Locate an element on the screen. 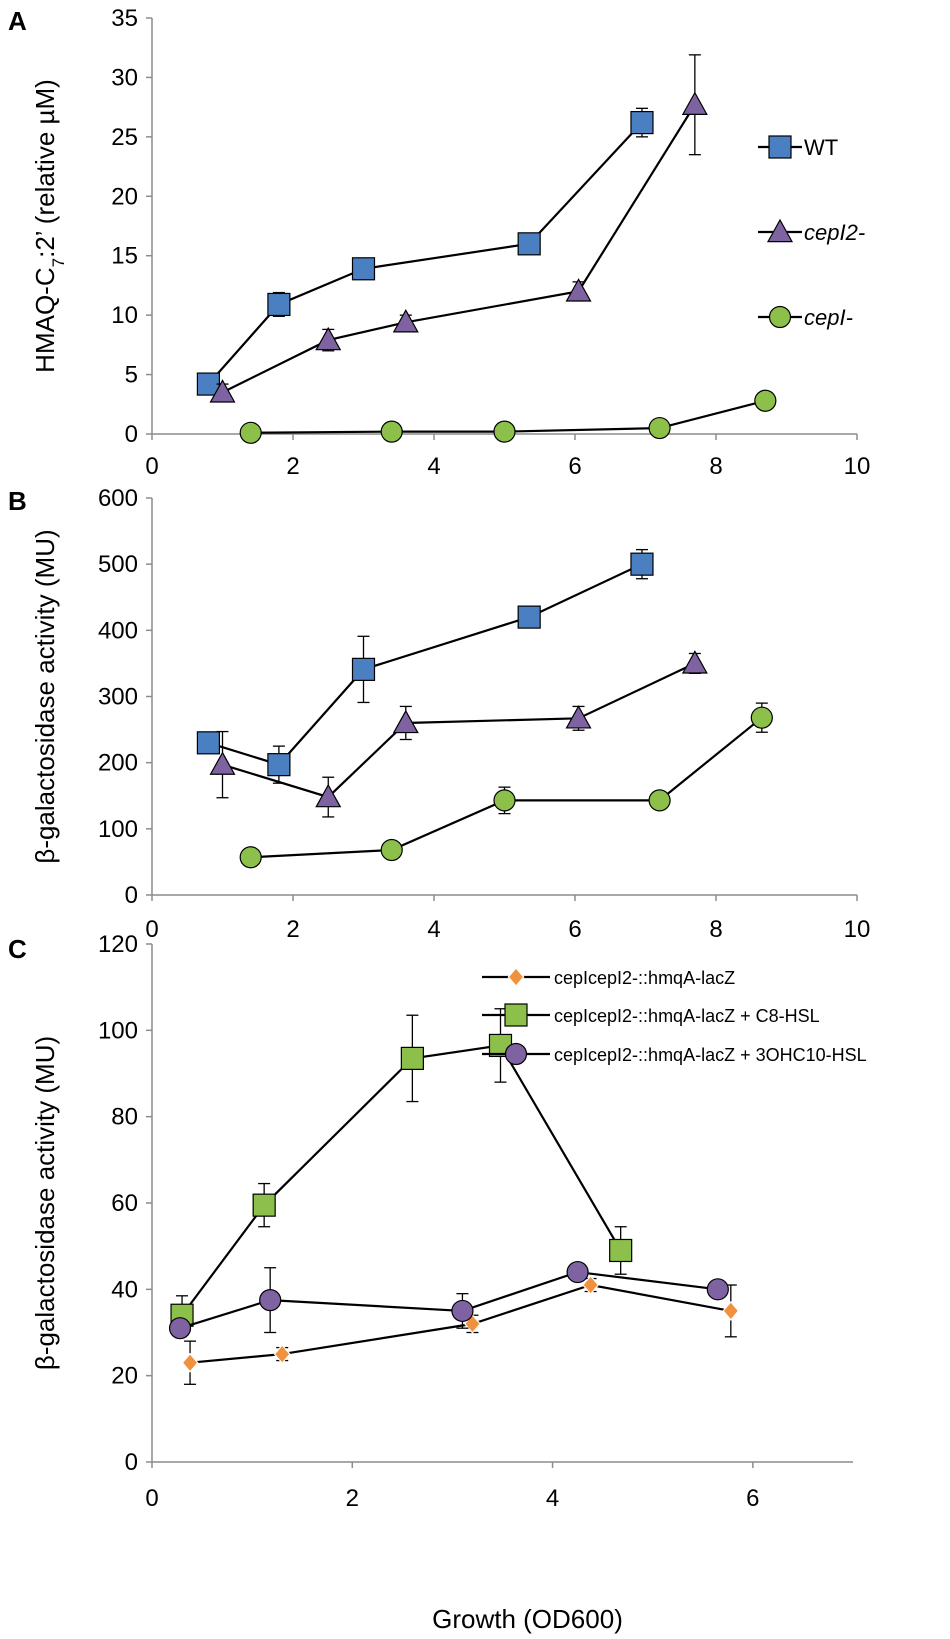 The image size is (950, 1639). y-tick-label: 30 is located at coordinates (124, 77).